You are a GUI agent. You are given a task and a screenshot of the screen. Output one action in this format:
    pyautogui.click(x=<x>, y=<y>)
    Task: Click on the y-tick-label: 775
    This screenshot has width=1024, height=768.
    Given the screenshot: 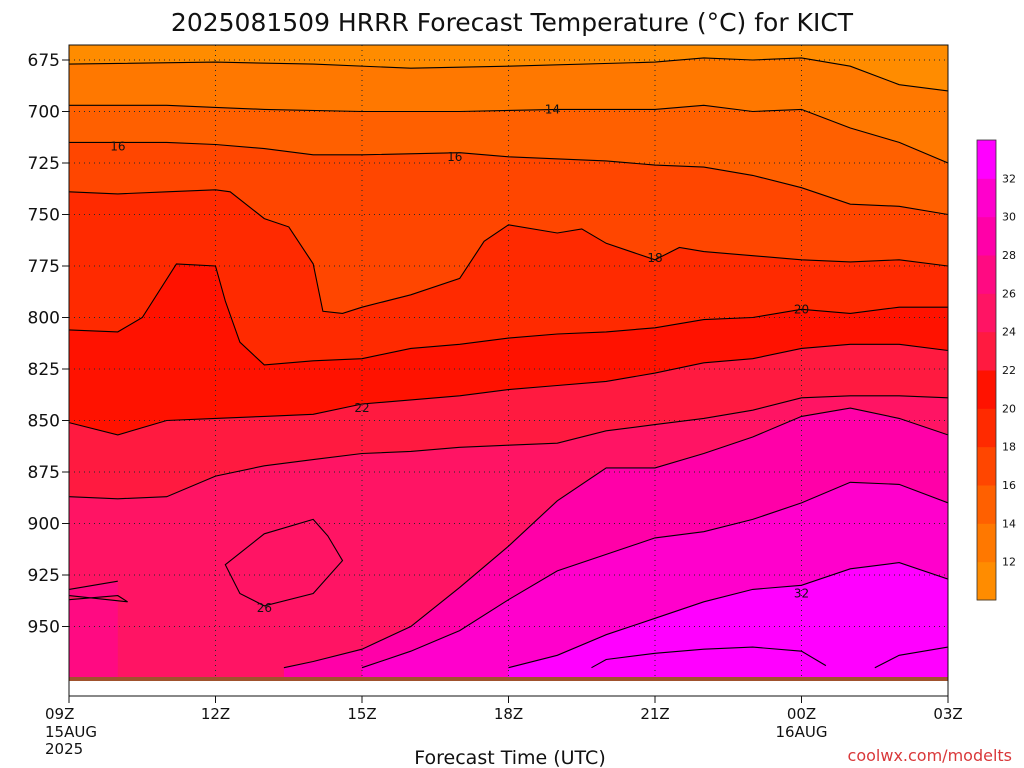 What is the action you would take?
    pyautogui.click(x=44, y=267)
    